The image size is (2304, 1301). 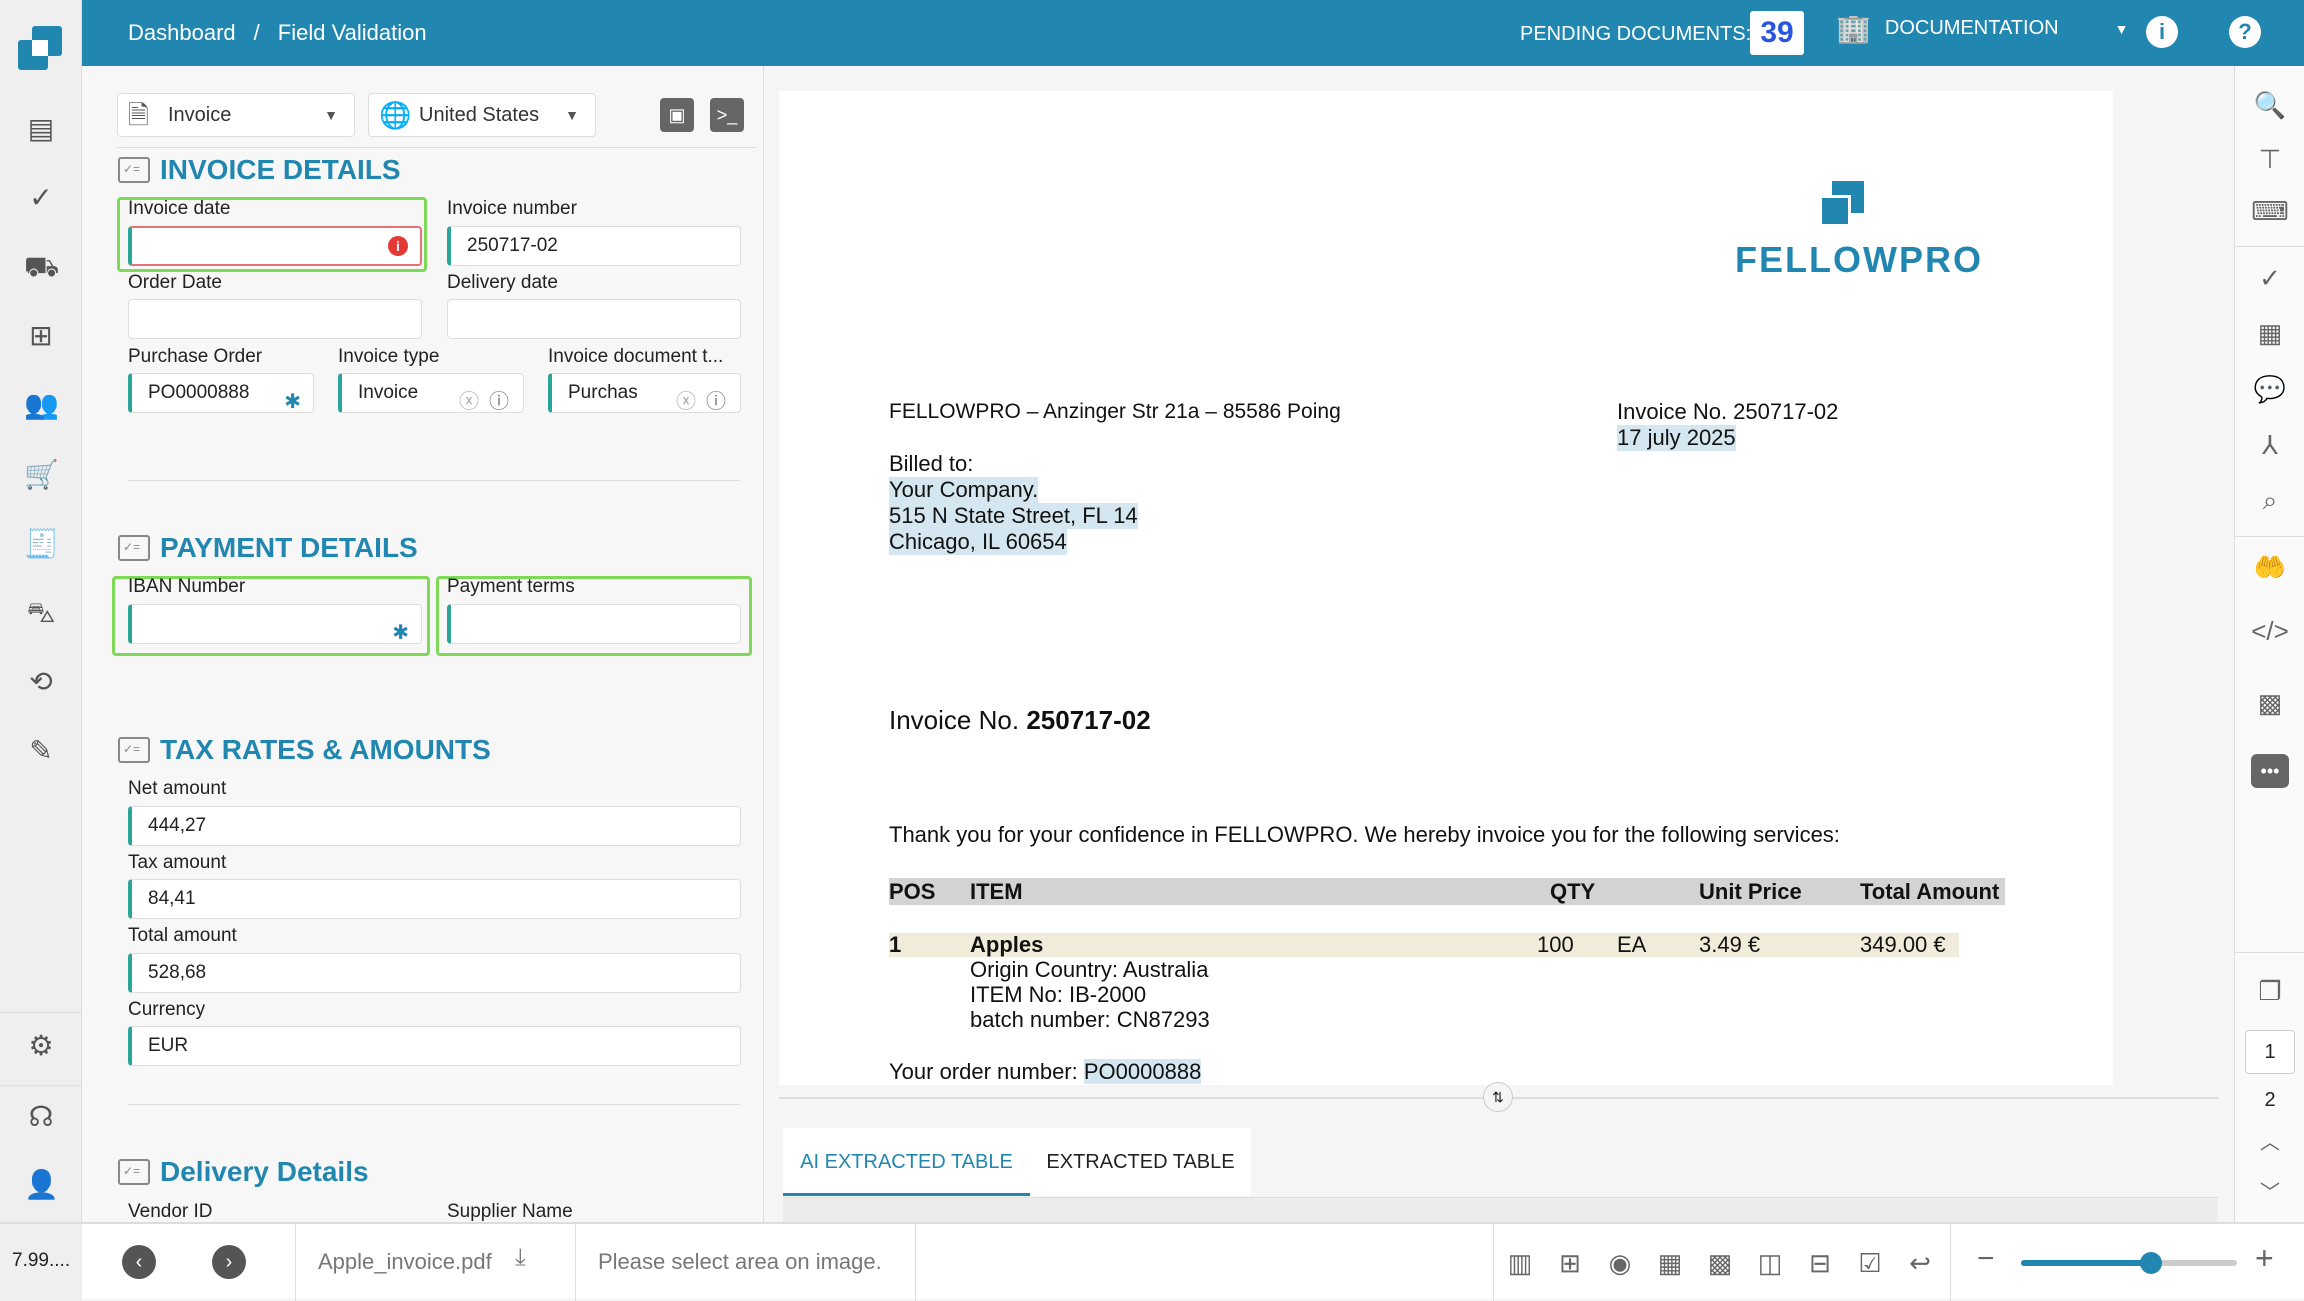 I want to click on hand-user-icon: 🤲, so click(x=2270, y=567).